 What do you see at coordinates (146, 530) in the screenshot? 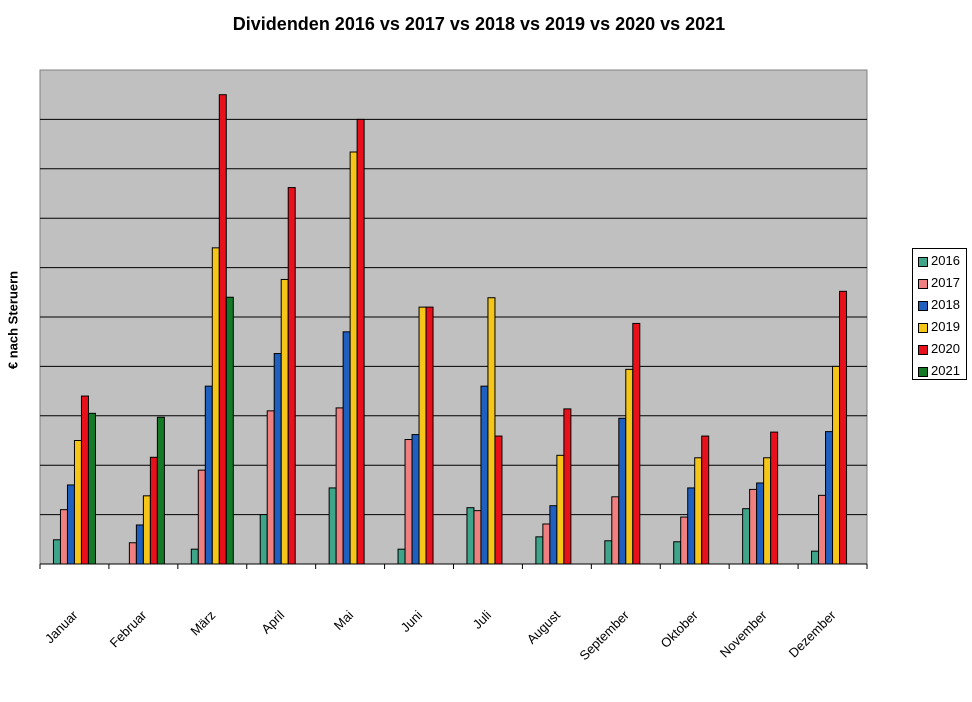
I see `bar-2019-Februar` at bounding box center [146, 530].